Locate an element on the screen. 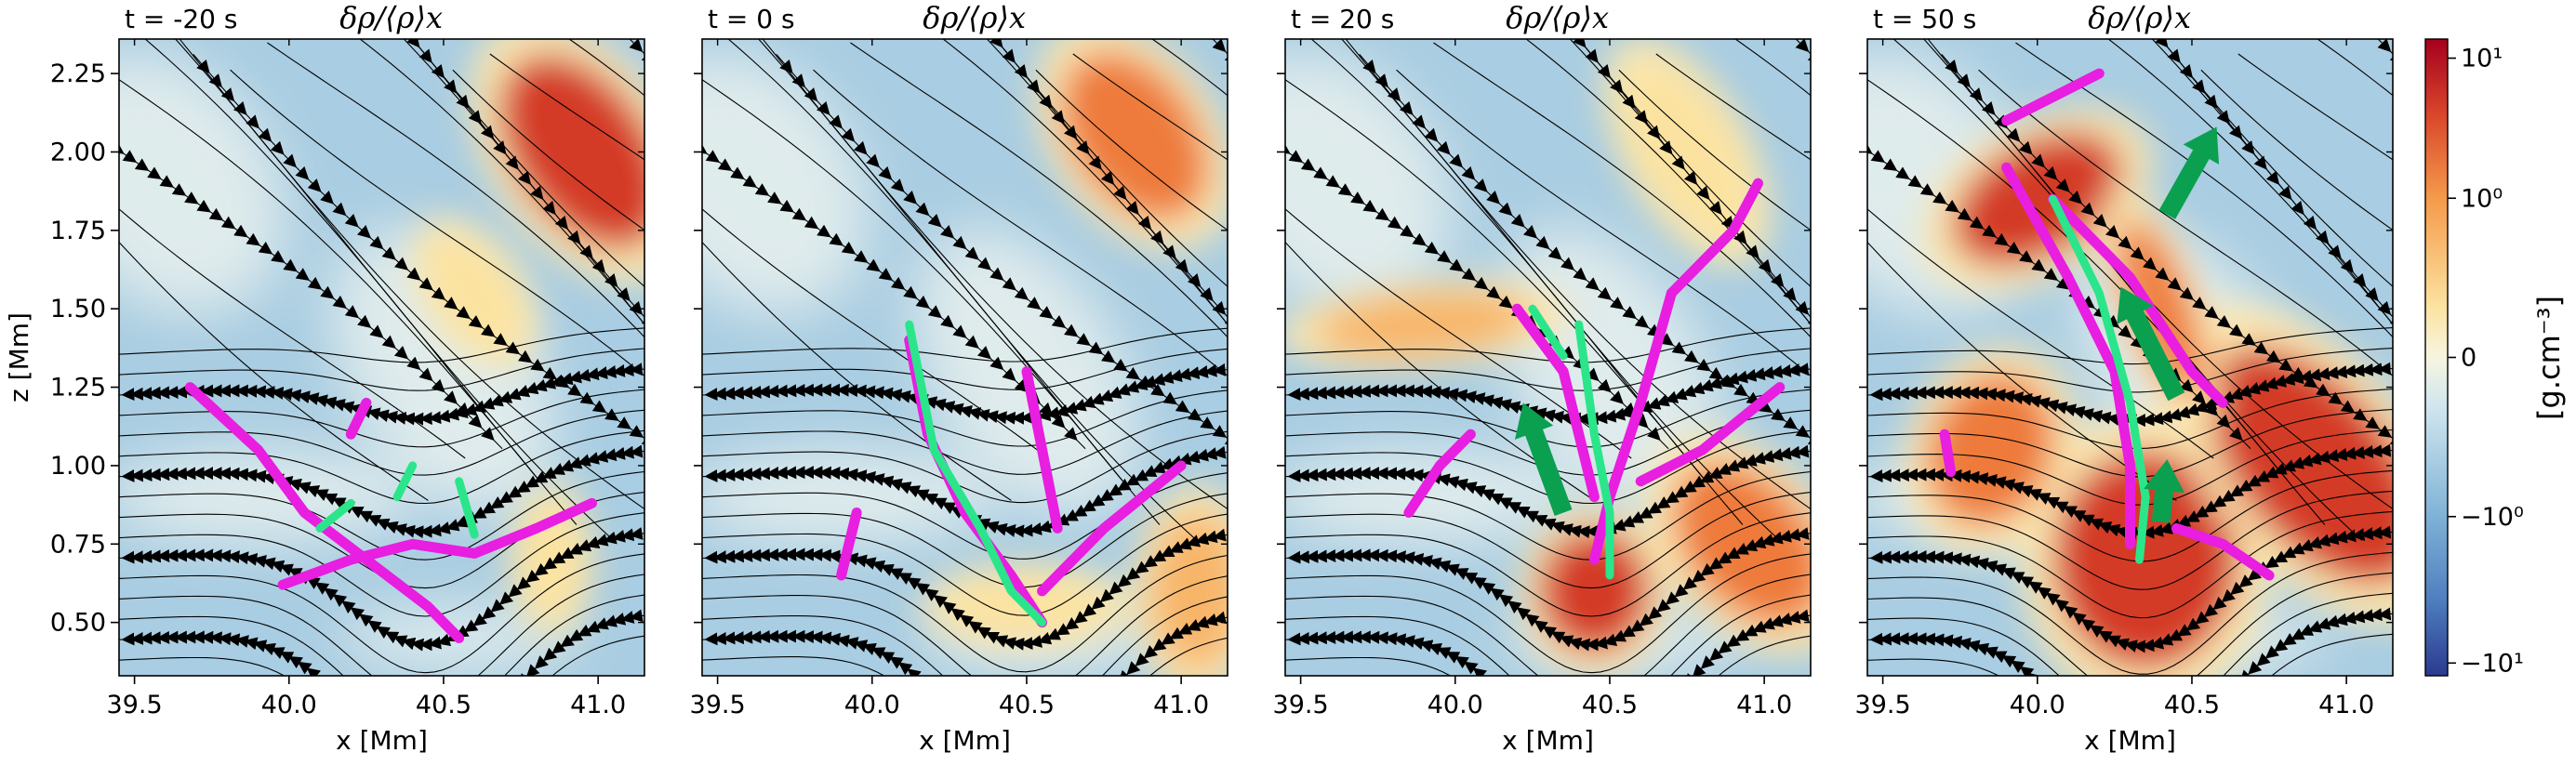 The height and width of the screenshot is (765, 2576). y-tick-label: 0.75 is located at coordinates (78, 544).